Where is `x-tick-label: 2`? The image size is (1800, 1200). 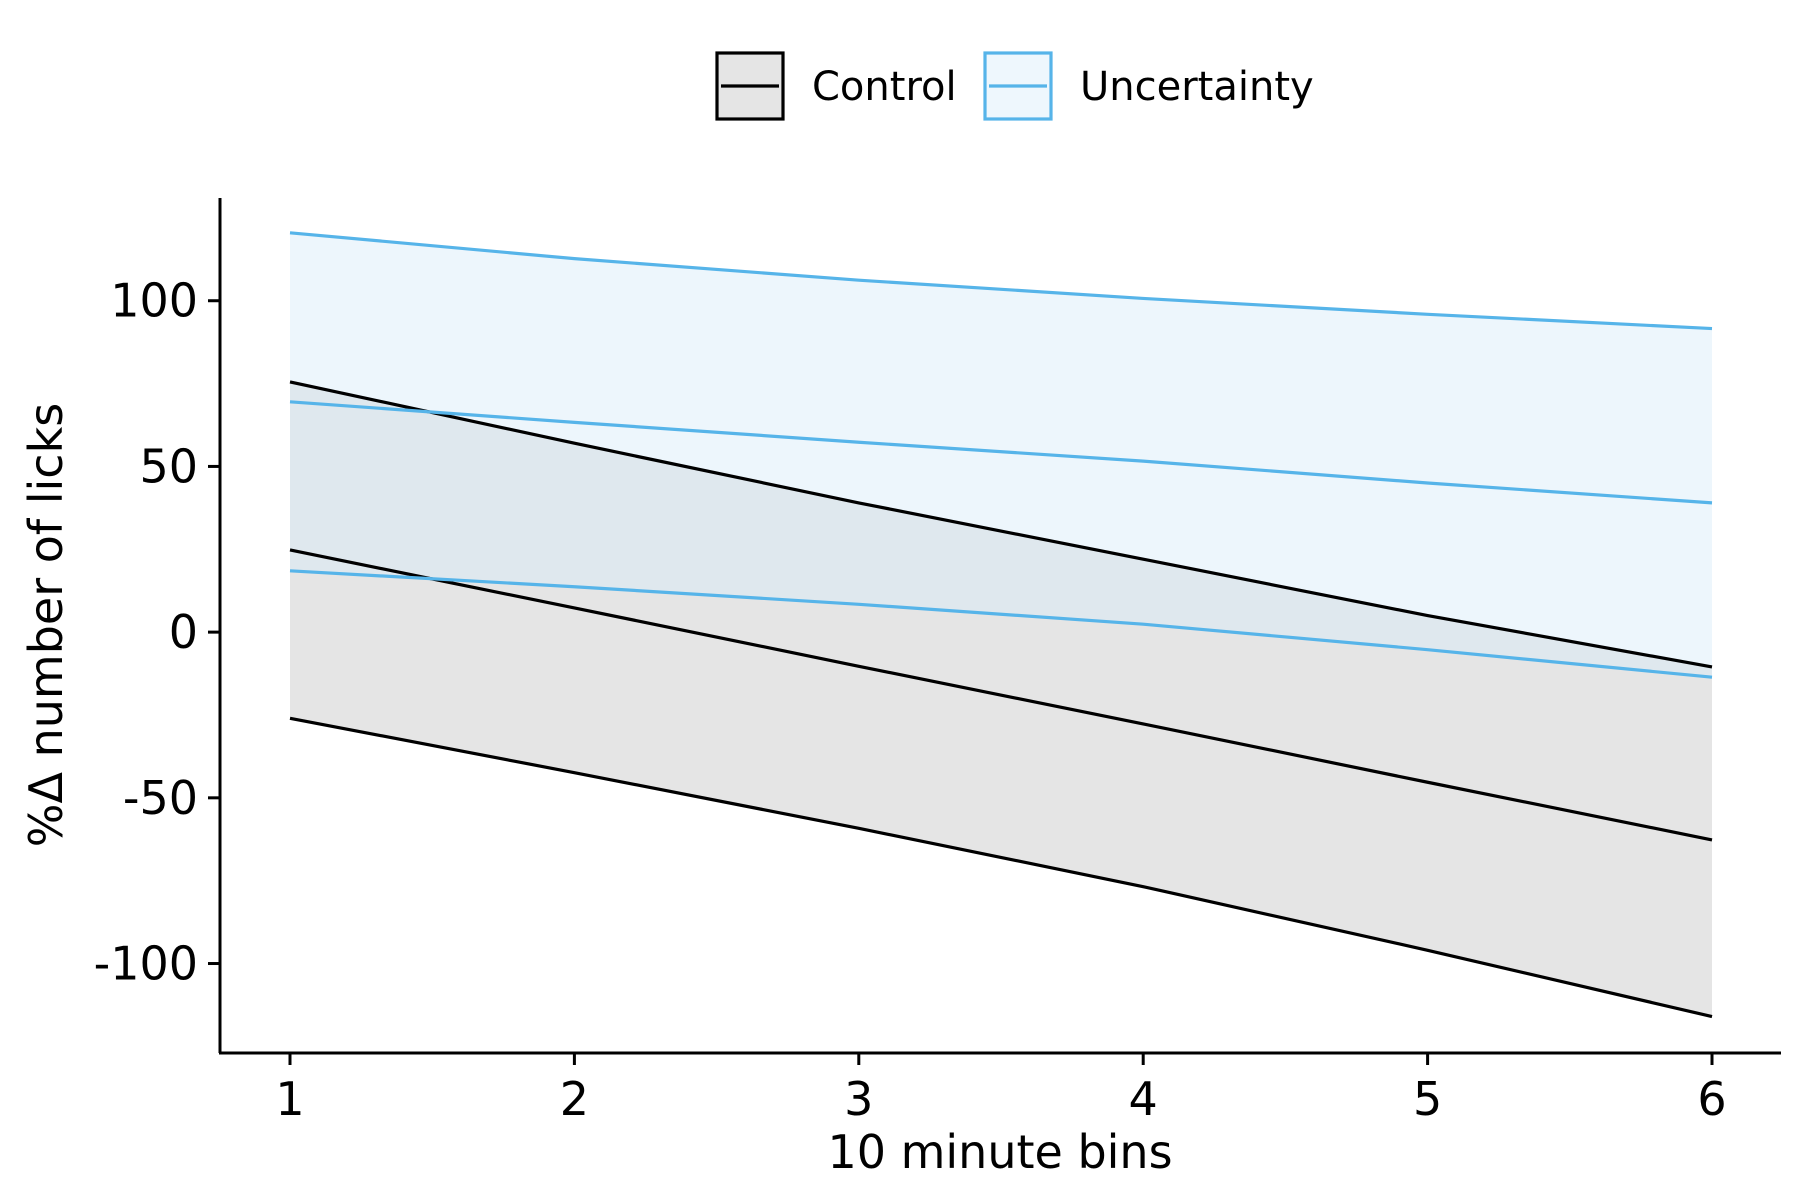
x-tick-label: 2 is located at coordinates (574, 1099).